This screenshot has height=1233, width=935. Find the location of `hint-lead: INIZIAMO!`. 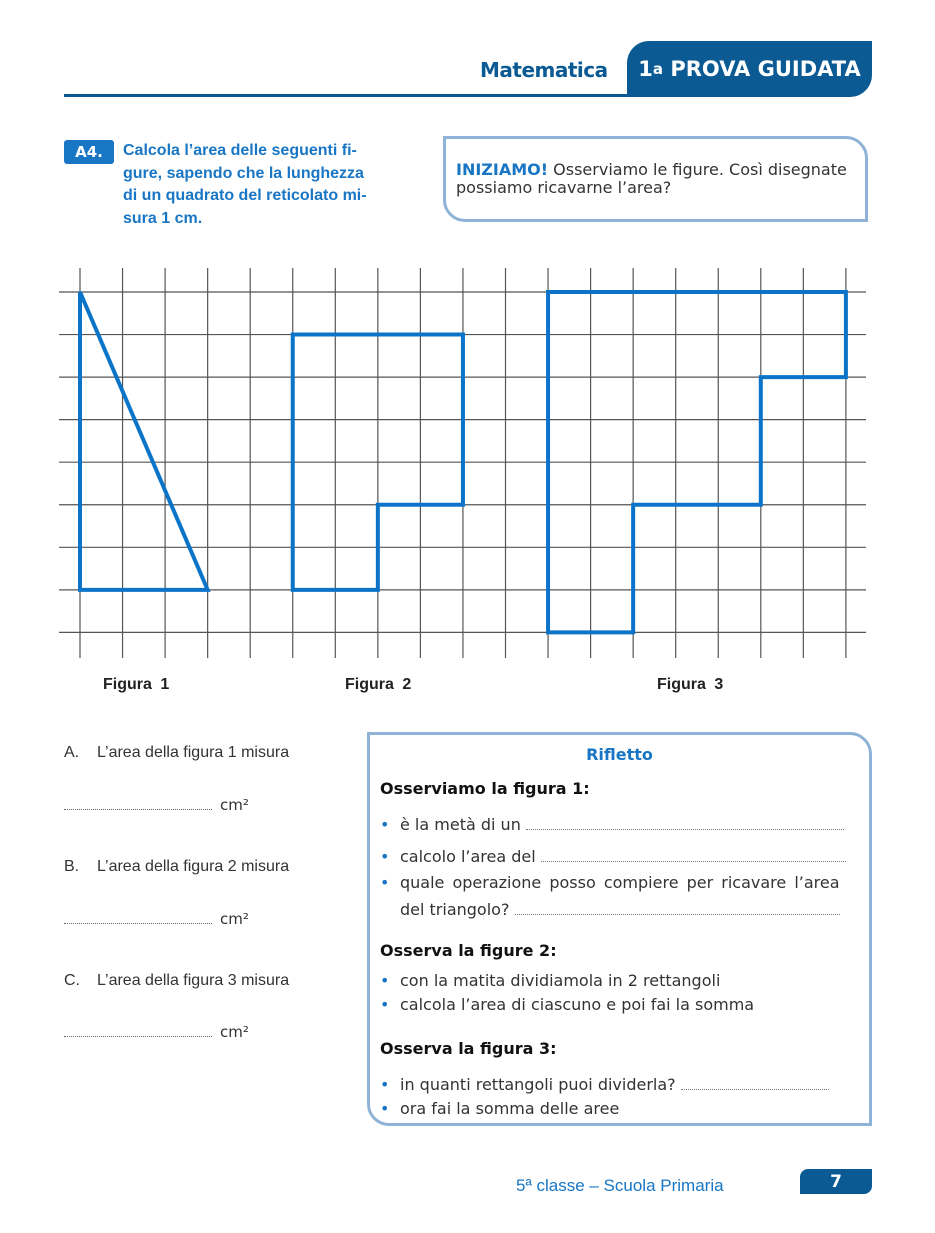

hint-lead: INIZIAMO! is located at coordinates (502, 169).